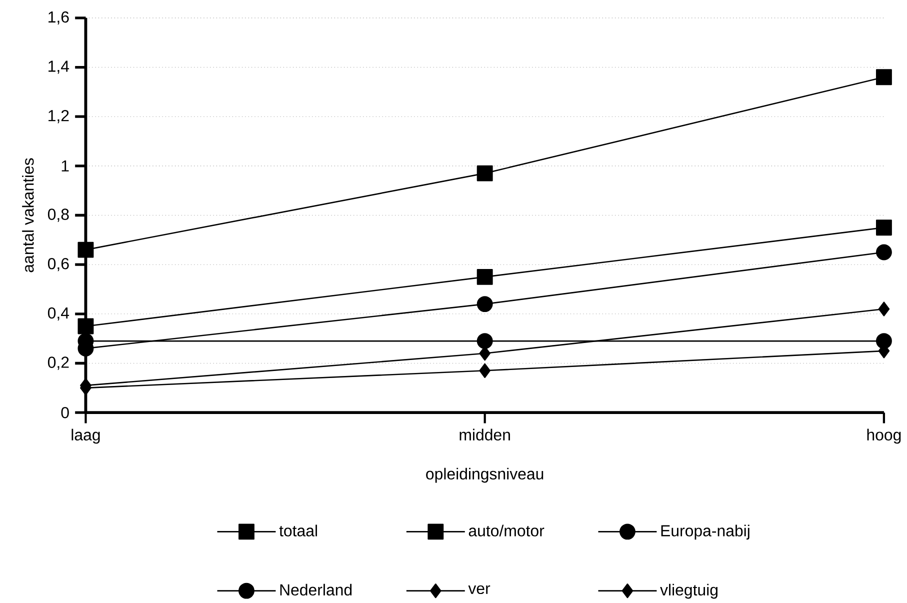 The height and width of the screenshot is (603, 907). I want to click on y-tick-label: 1,2, so click(58, 117).